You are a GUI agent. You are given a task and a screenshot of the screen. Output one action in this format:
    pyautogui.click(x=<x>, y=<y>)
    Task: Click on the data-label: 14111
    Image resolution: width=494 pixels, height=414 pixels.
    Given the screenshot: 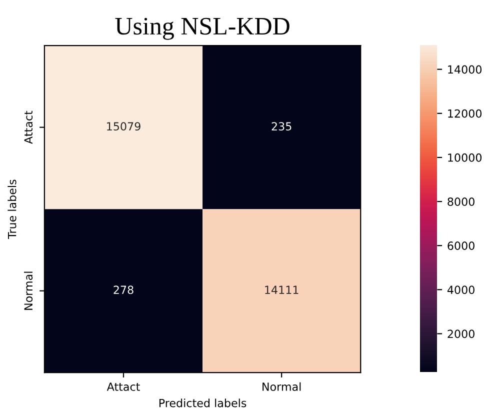 What is the action you would take?
    pyautogui.click(x=281, y=290)
    